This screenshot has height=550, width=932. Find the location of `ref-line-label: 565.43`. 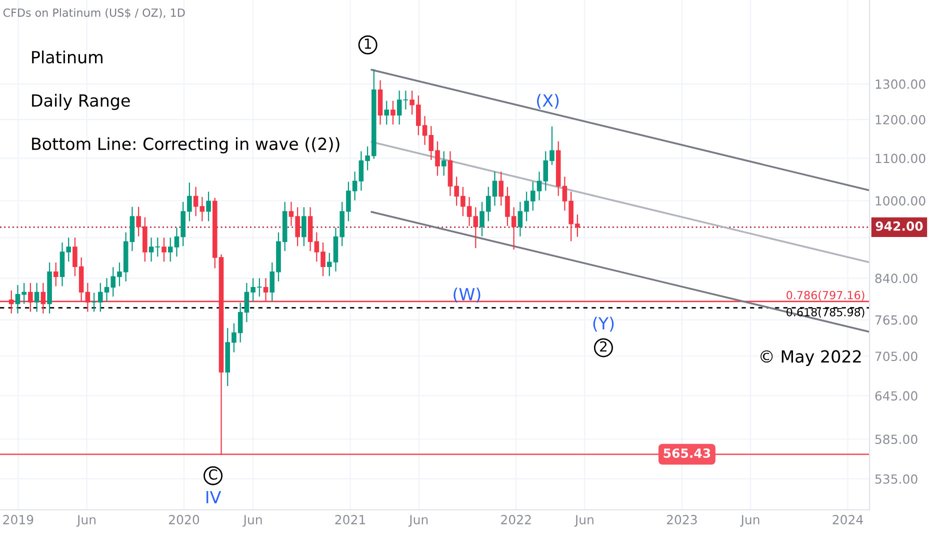

ref-line-label: 565.43 is located at coordinates (687, 453).